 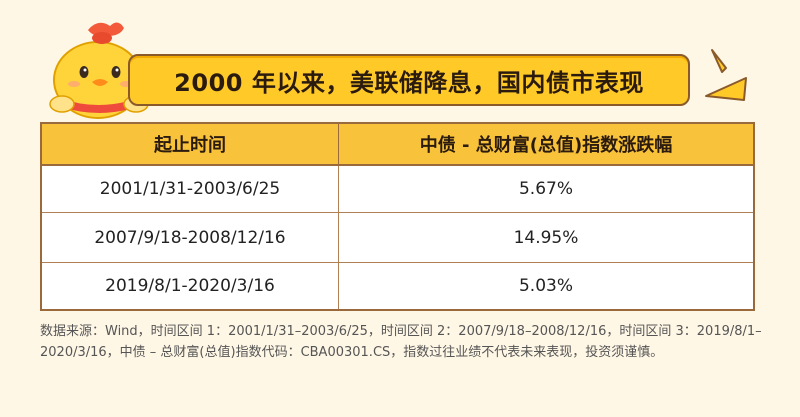 What do you see at coordinates (546, 145) in the screenshot?
I see `header-change: 中债 - 总财富(总值)指数涨跌幅` at bounding box center [546, 145].